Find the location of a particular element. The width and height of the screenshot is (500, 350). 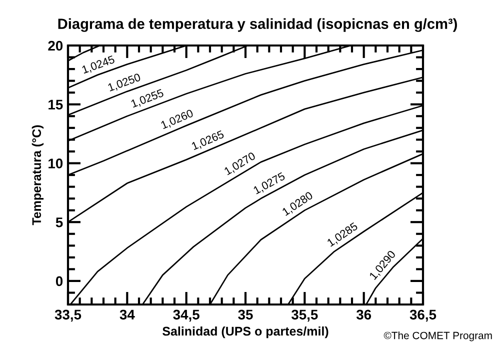

text: ©The COMET Program is located at coordinates (438, 337).